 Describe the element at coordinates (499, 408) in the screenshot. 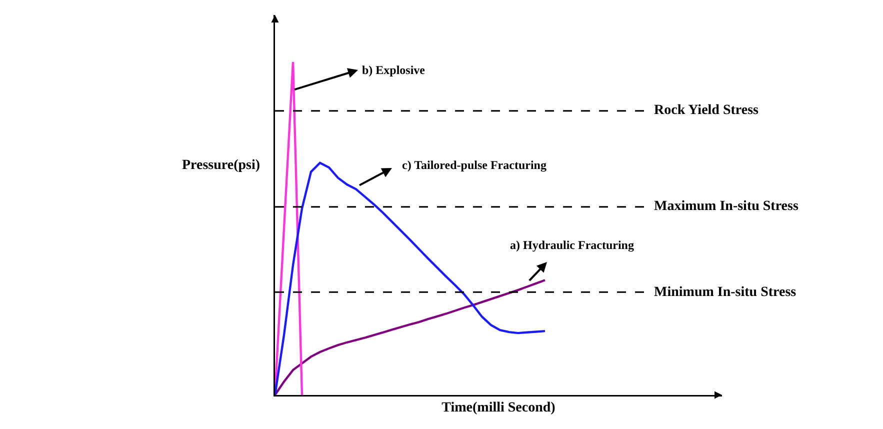

I see `x-axis-title: Time(milli Second)` at that location.